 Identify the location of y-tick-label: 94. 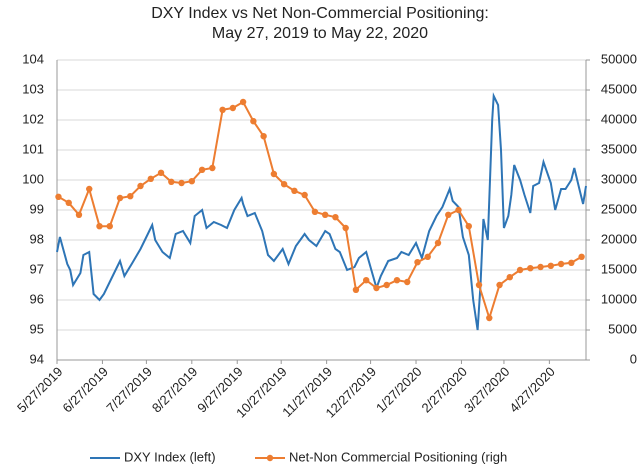
(37, 358).